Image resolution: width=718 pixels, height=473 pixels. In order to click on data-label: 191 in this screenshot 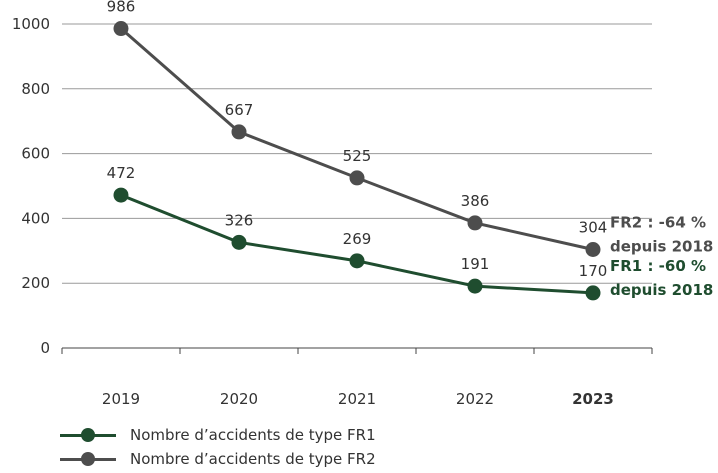, I will do `click(475, 264)`.